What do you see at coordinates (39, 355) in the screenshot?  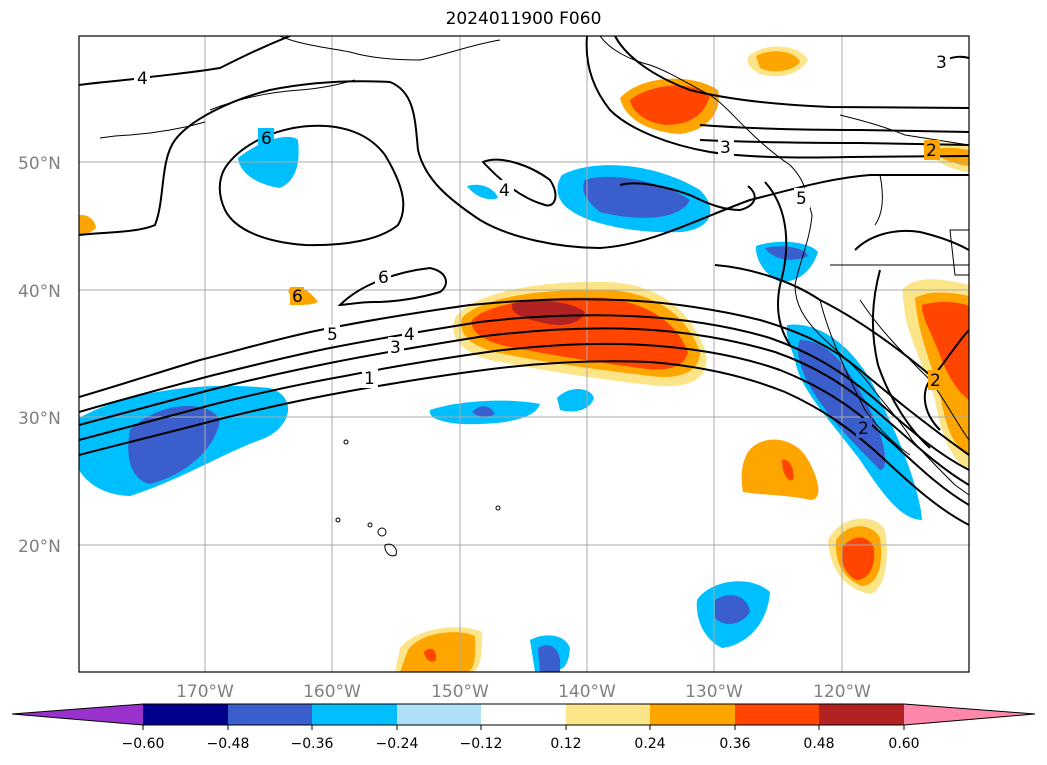 I see `latitude-labels: 50°N 40°N 30°N 20°N` at bounding box center [39, 355].